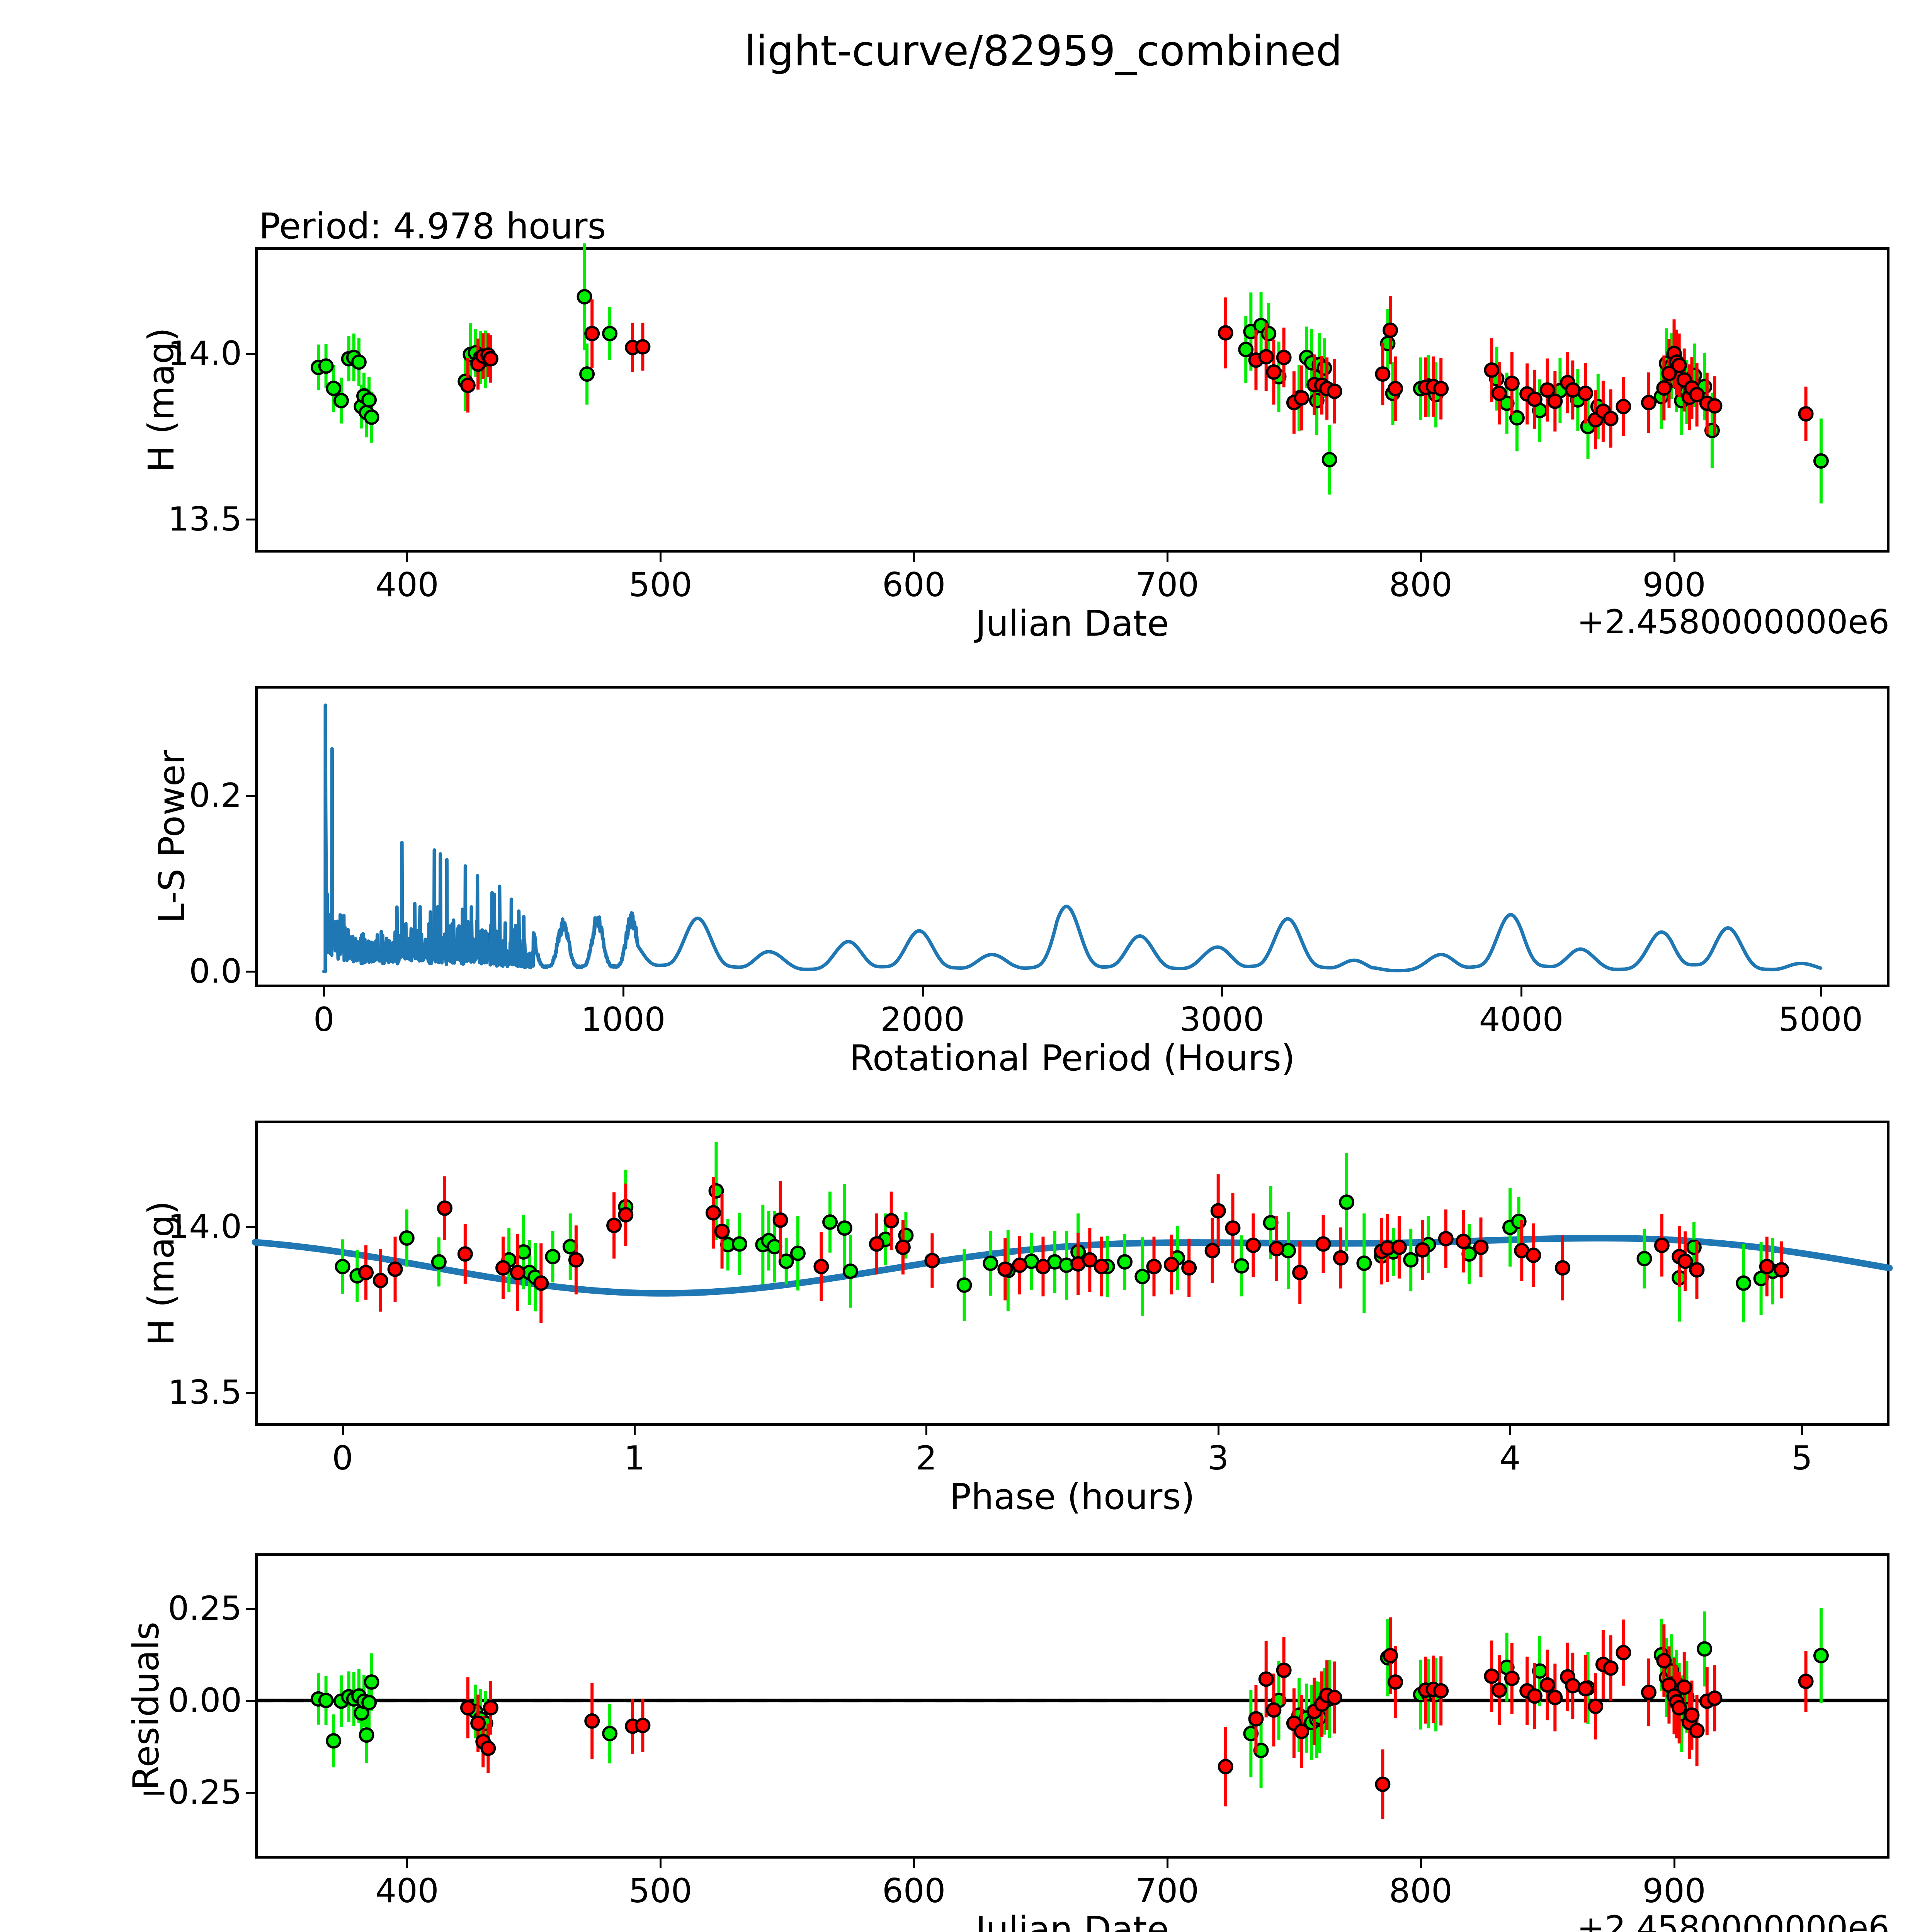 The image size is (1932, 1932). What do you see at coordinates (922, 1020) in the screenshot?
I see `xtick-label: 2000` at bounding box center [922, 1020].